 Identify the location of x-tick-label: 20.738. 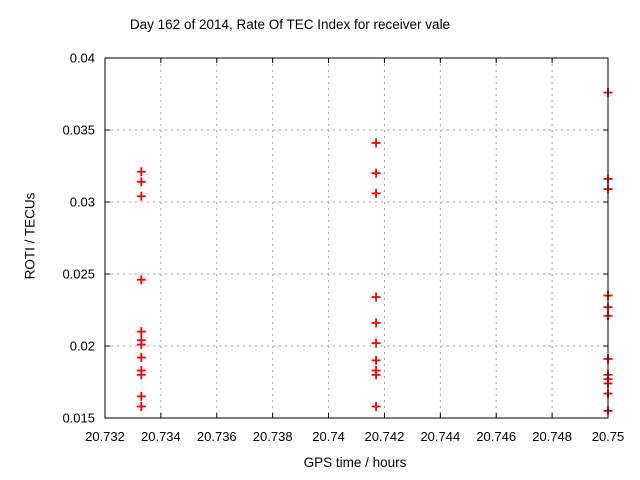
(273, 436).